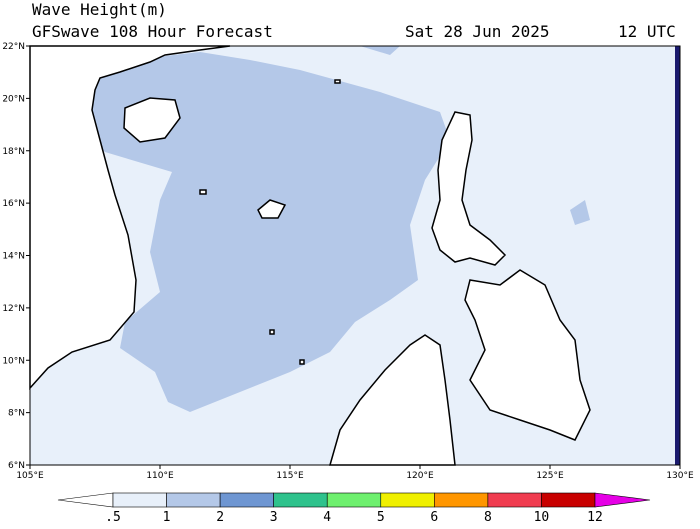  Describe the element at coordinates (290, 476) in the screenshot. I see `lon-label: 115°E` at that location.